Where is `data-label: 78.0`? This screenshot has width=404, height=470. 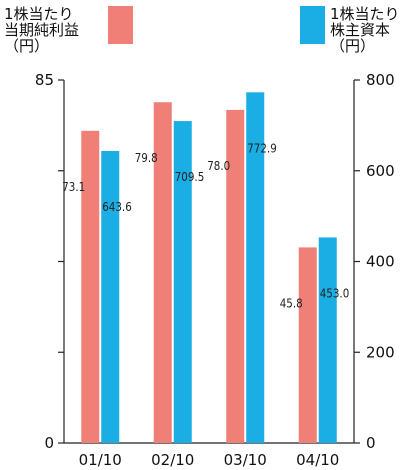 data-label: 78.0 is located at coordinates (218, 166).